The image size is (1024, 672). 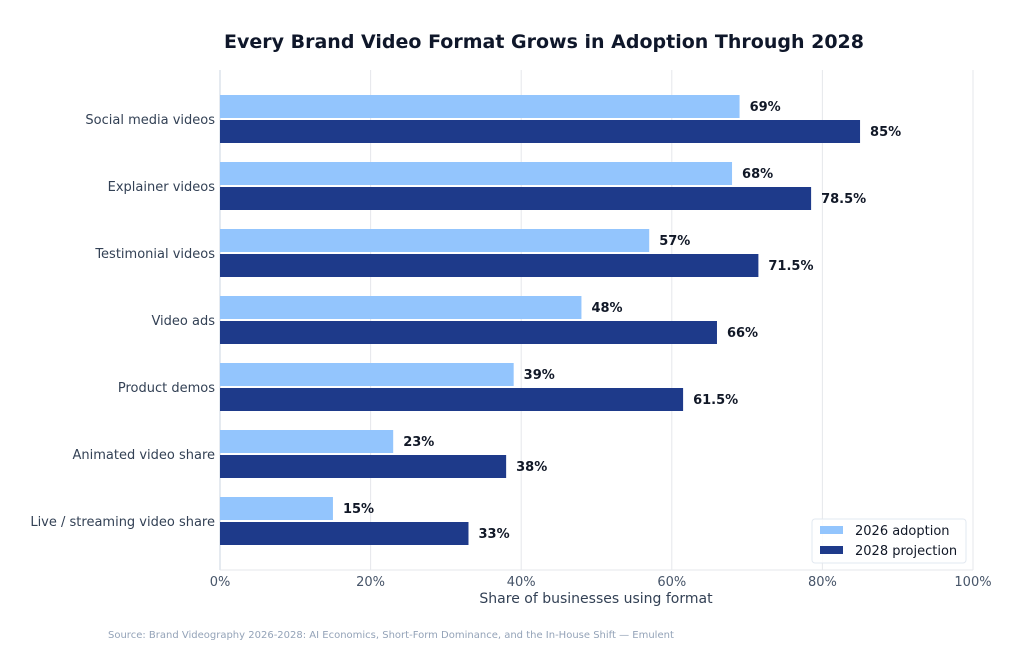 I want to click on data-label: 57%, so click(x=674, y=241).